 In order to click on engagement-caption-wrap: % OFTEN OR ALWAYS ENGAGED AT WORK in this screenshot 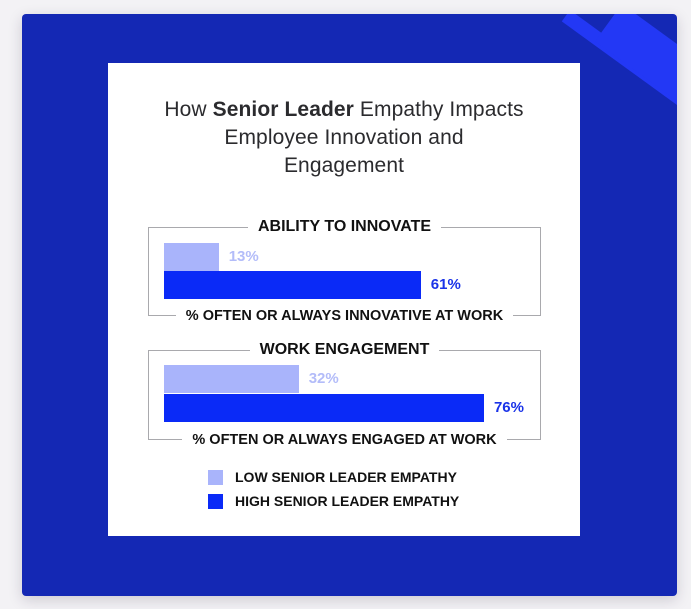, I will do `click(344, 440)`.